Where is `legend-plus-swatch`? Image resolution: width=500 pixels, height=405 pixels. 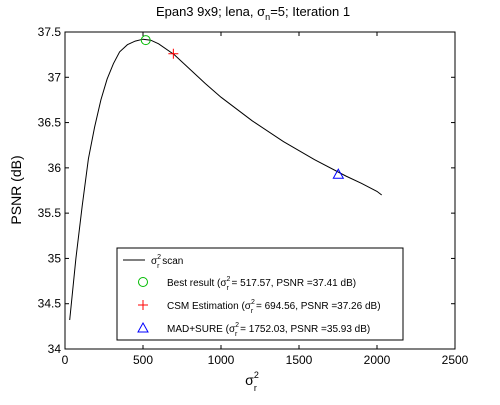
legend-plus-swatch is located at coordinates (143, 305).